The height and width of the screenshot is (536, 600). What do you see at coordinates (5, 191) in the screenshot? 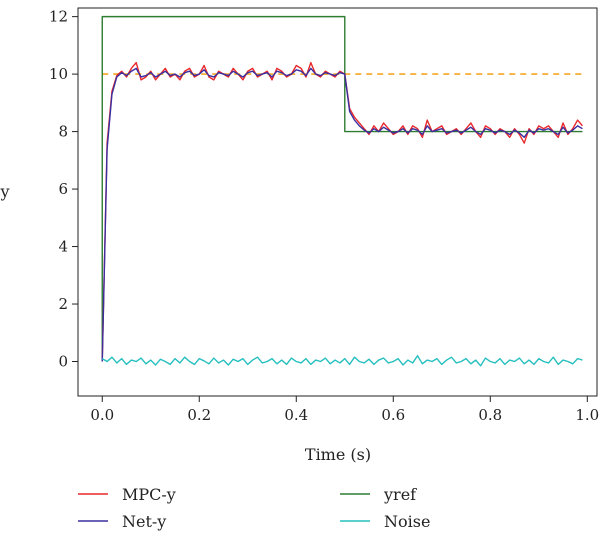
I see `y-axis-title: y` at bounding box center [5, 191].